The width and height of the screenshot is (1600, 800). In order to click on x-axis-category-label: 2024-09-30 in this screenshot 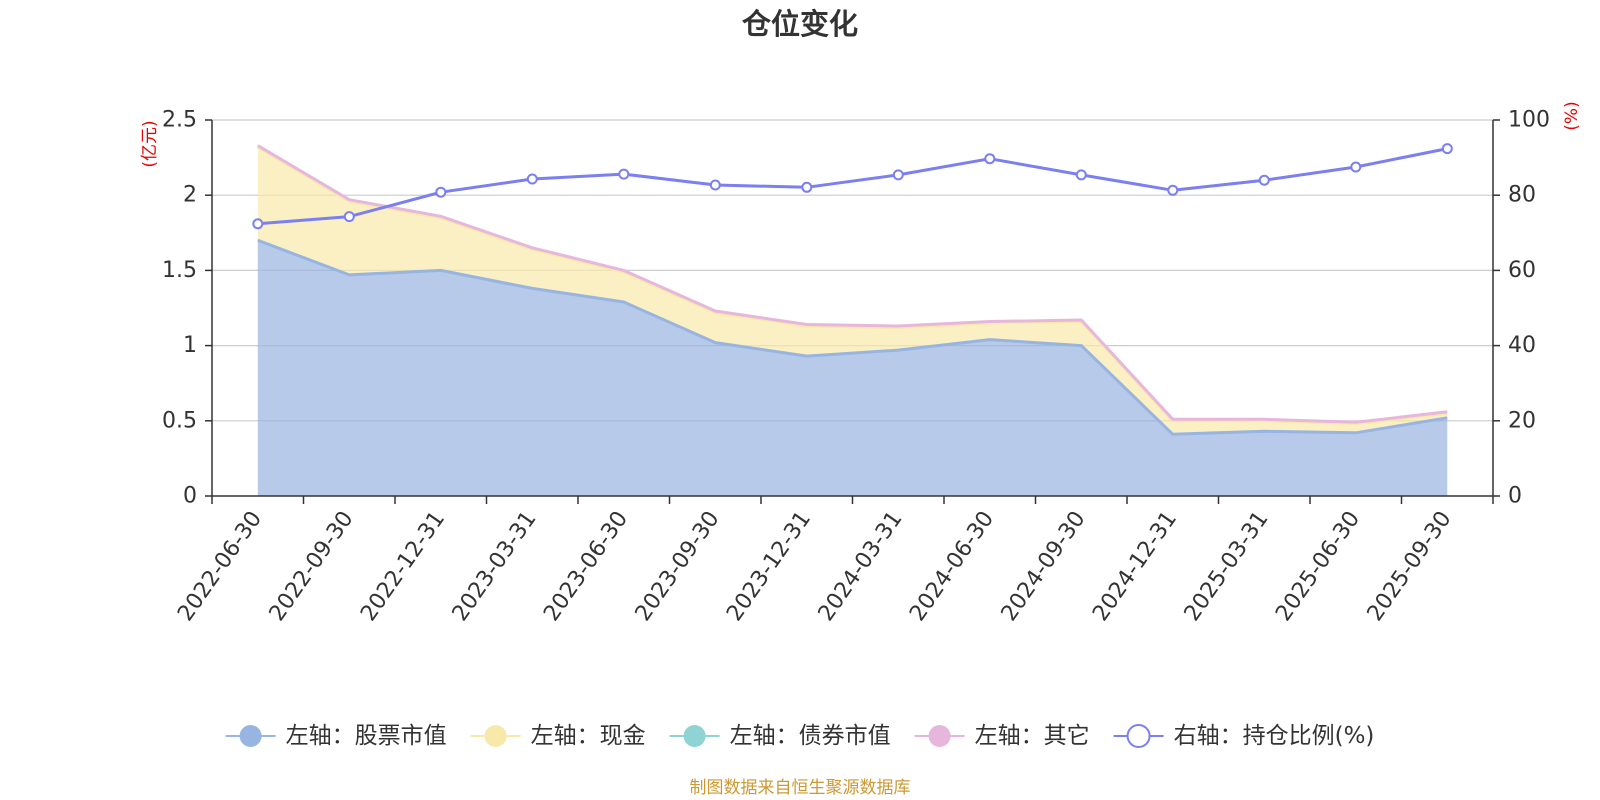, I will do `click(1044, 566)`.